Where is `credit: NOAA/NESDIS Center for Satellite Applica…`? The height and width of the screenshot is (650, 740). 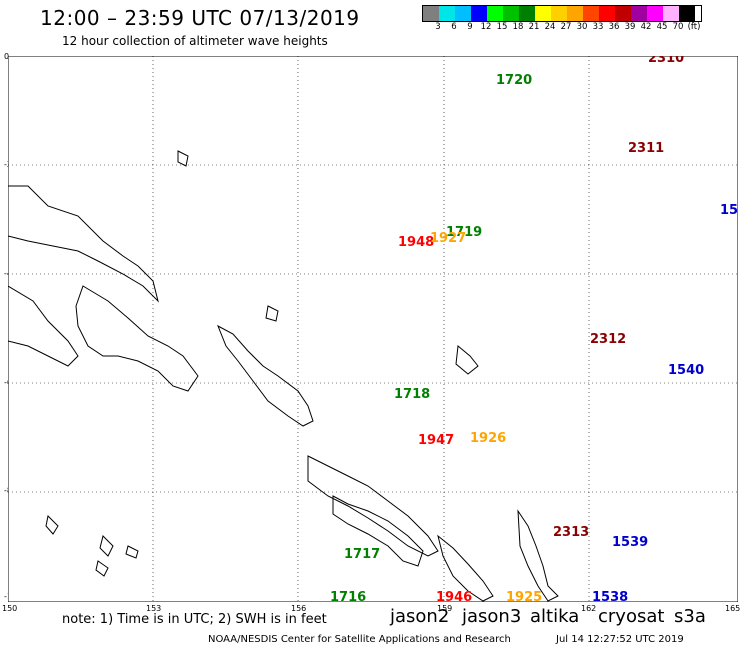
credit: NOAA/NESDIS Center for Satellite Applica… is located at coordinates (359, 639).